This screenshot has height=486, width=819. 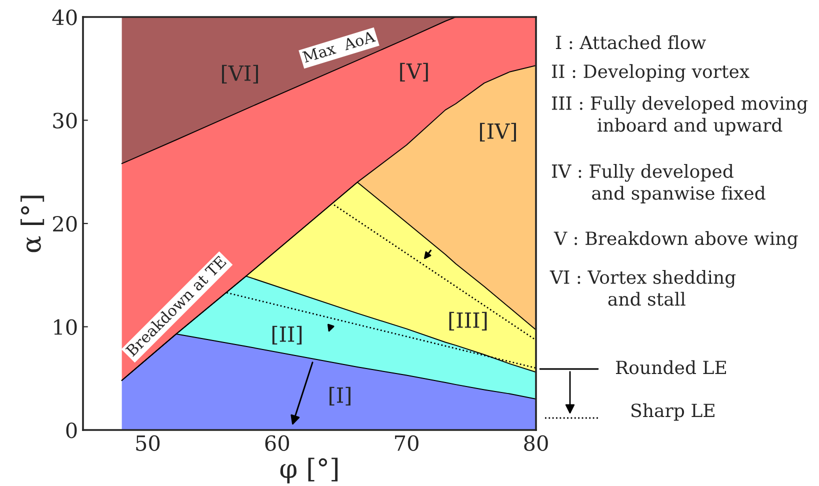 I want to click on x-tick-label: 70, so click(x=406, y=443).